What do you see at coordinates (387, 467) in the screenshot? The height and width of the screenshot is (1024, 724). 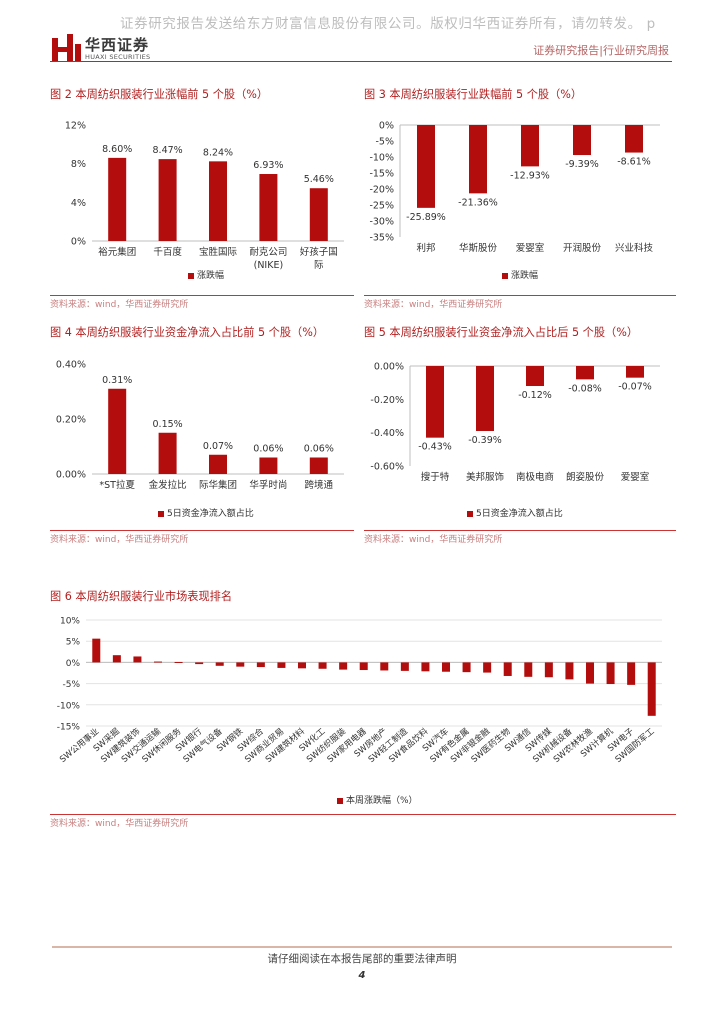 I see `fig5-tick-label: -0.60%` at bounding box center [387, 467].